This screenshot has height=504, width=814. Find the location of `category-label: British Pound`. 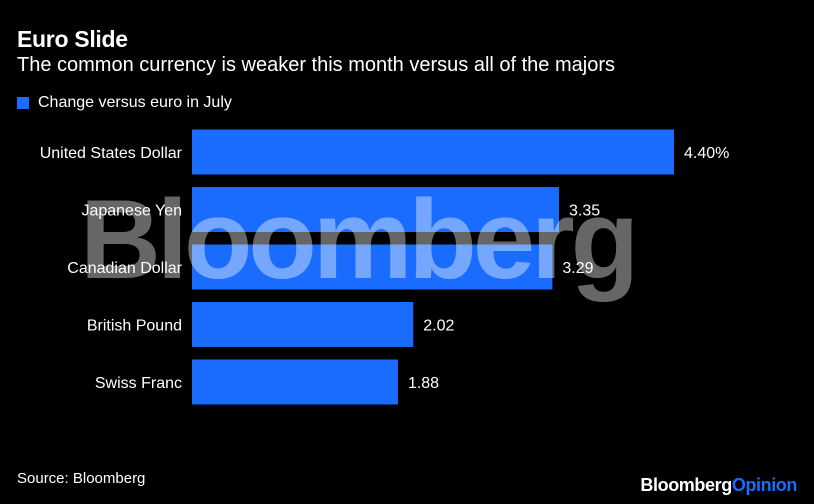

category-label: British Pound is located at coordinates (134, 326).